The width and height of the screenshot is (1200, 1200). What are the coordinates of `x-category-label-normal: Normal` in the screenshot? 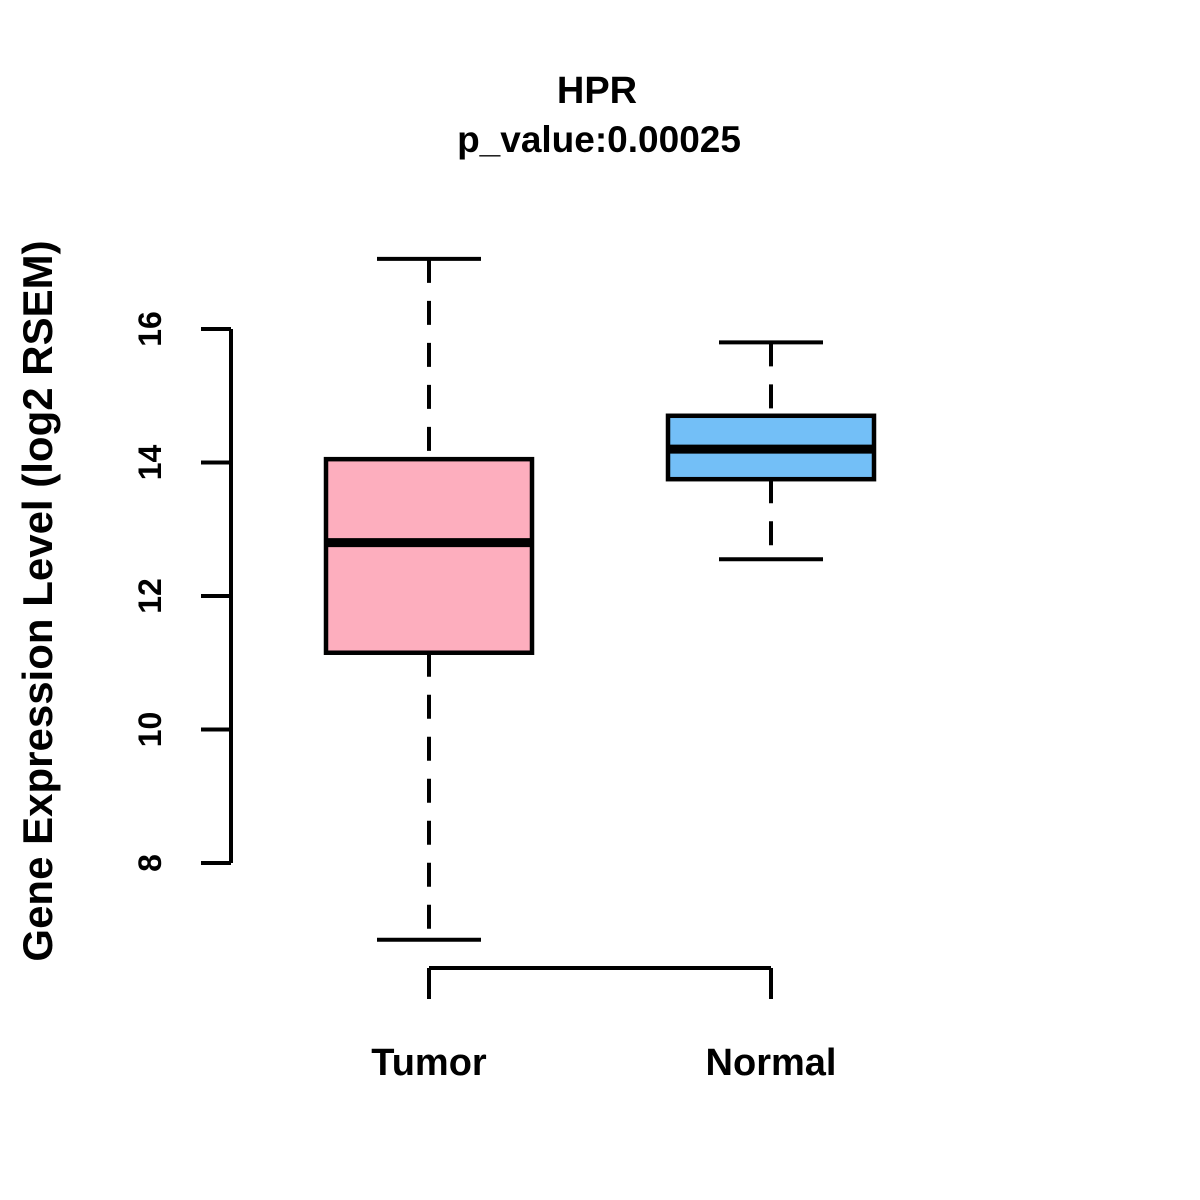 It's located at (771, 1063).